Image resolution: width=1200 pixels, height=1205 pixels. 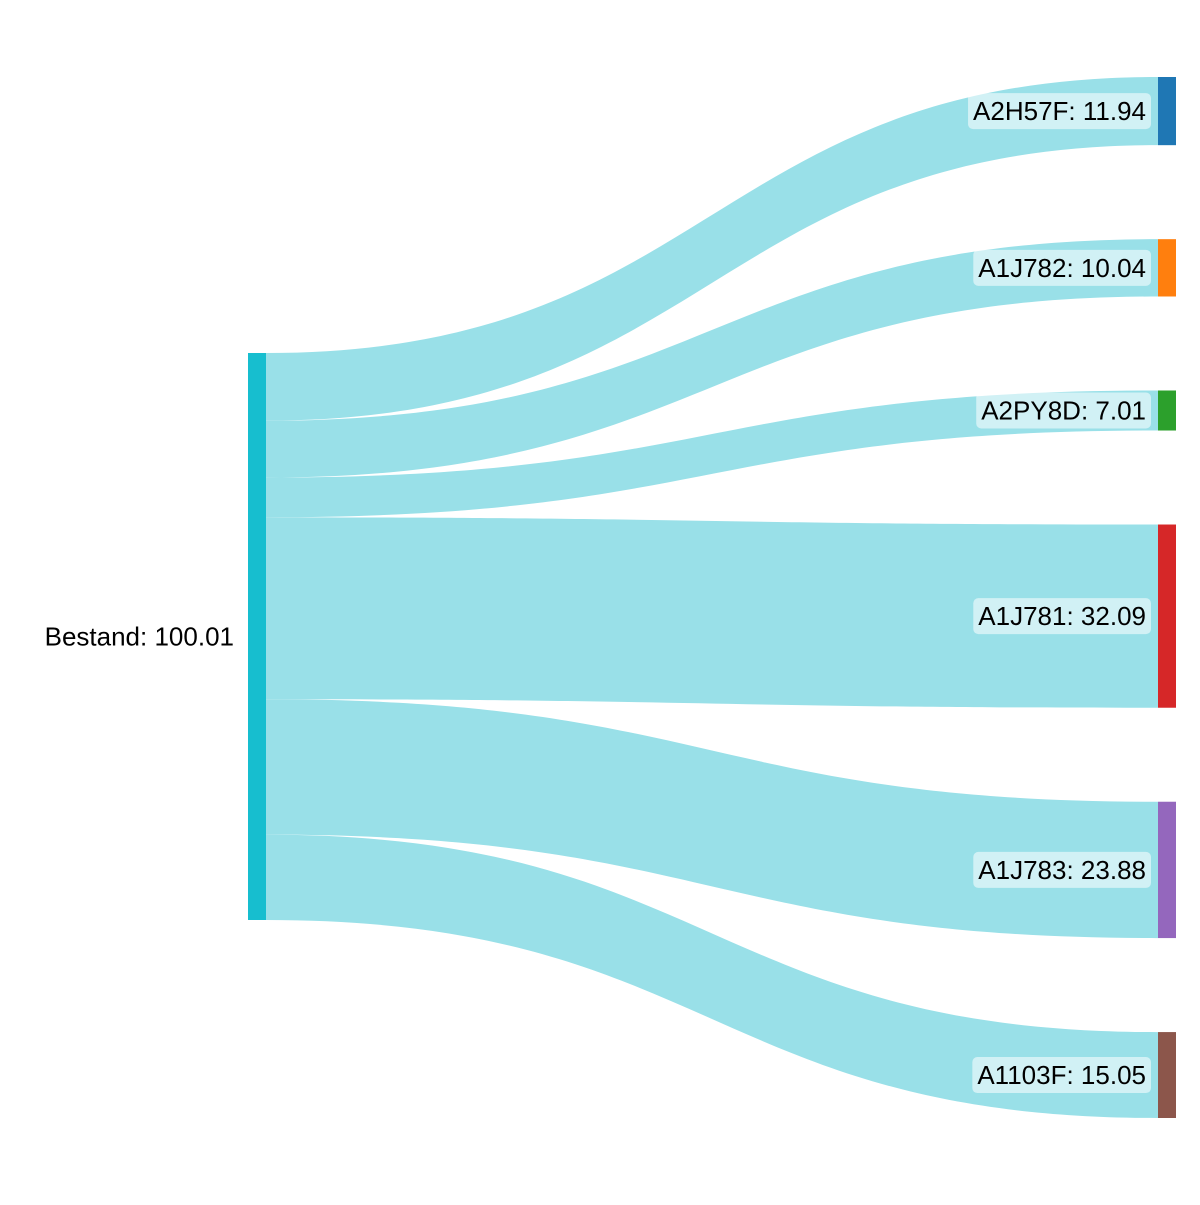 What do you see at coordinates (1167, 1075) in the screenshot?
I see `node-a1103f` at bounding box center [1167, 1075].